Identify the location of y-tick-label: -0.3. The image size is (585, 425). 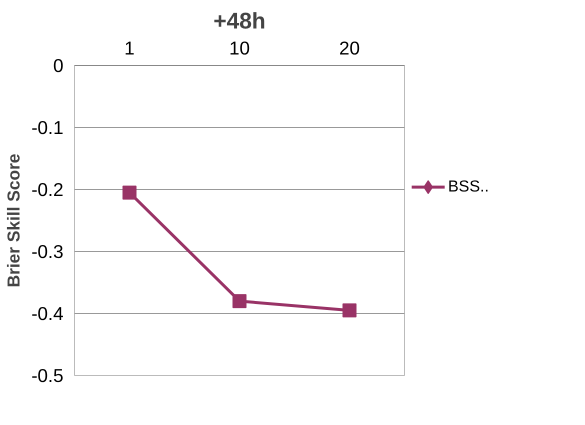
(47, 251).